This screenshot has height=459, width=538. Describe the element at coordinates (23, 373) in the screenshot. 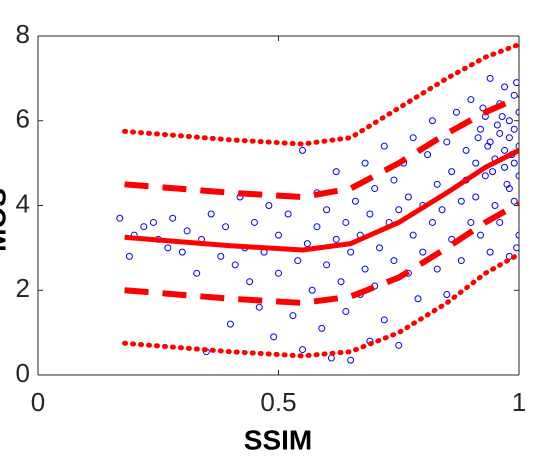

I see `y-tick-label: 0` at that location.